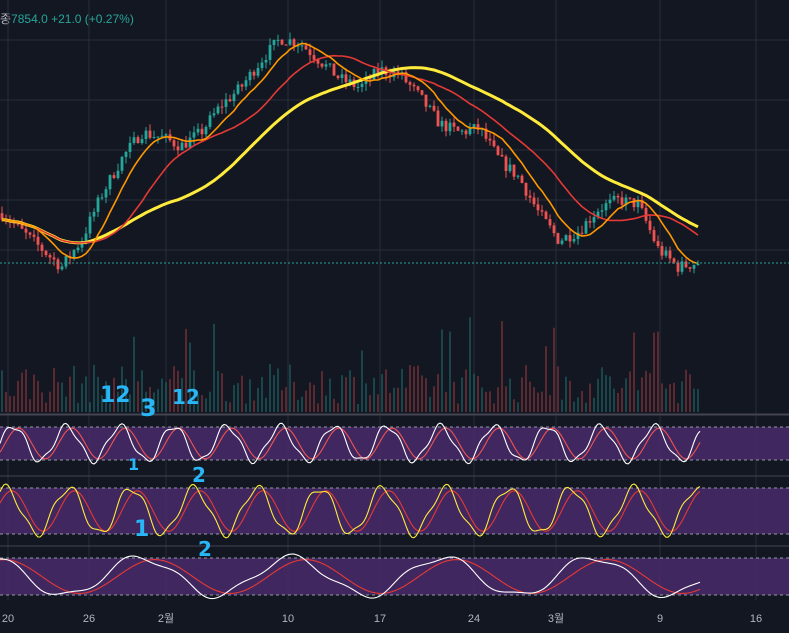 The height and width of the screenshot is (633, 789). I want to click on oscillator-main-line, so click(350, 576).